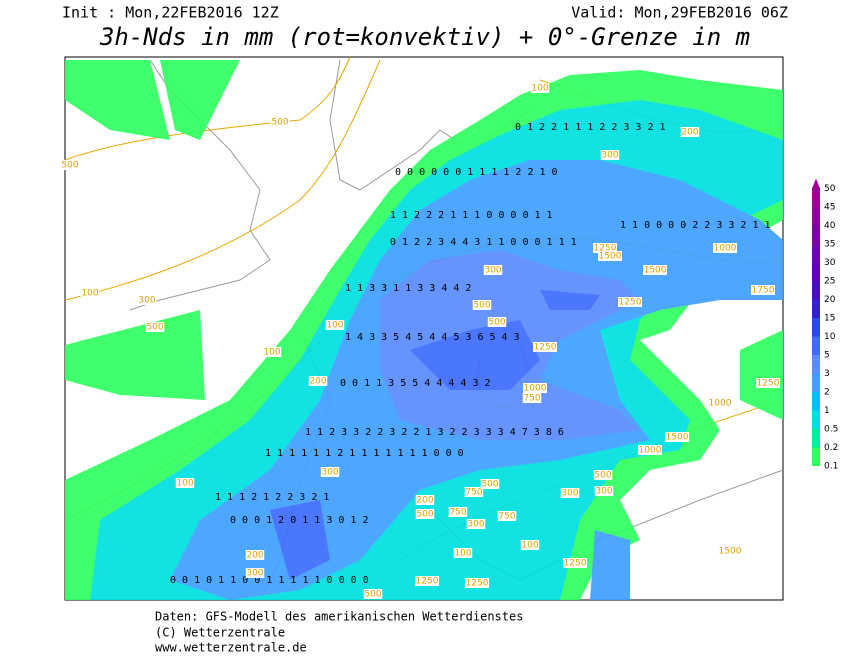  What do you see at coordinates (415, 383) in the screenshot?
I see `precip-values: 0 0 1 1 3 5 5 4 4 4 4 3 2` at bounding box center [415, 383].